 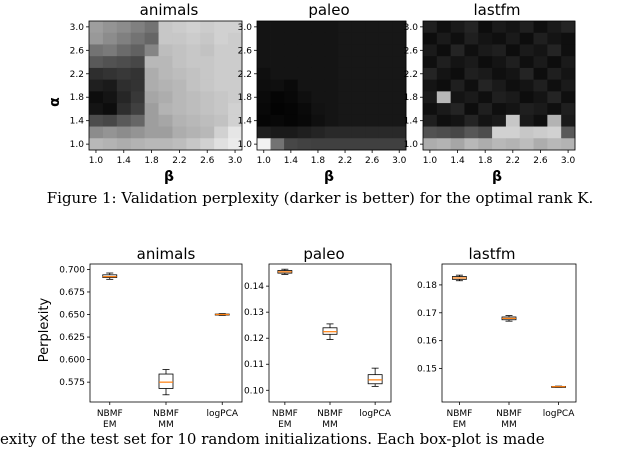 What do you see at coordinates (254, 365) in the screenshot?
I see `boxplot-ytick-label: 0.11` at bounding box center [254, 365].